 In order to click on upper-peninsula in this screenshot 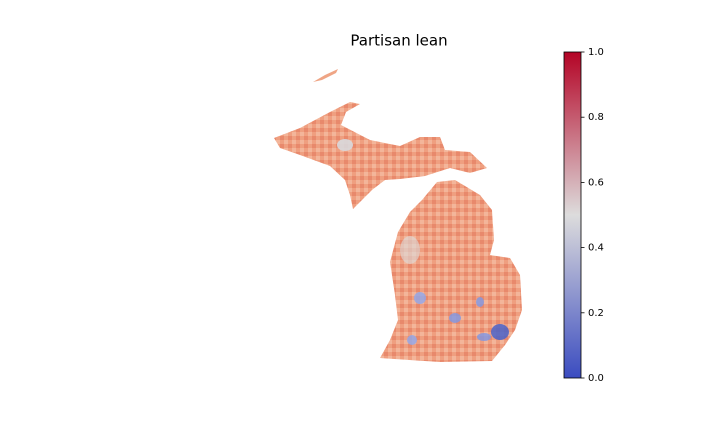, I will do `click(380, 155)`.